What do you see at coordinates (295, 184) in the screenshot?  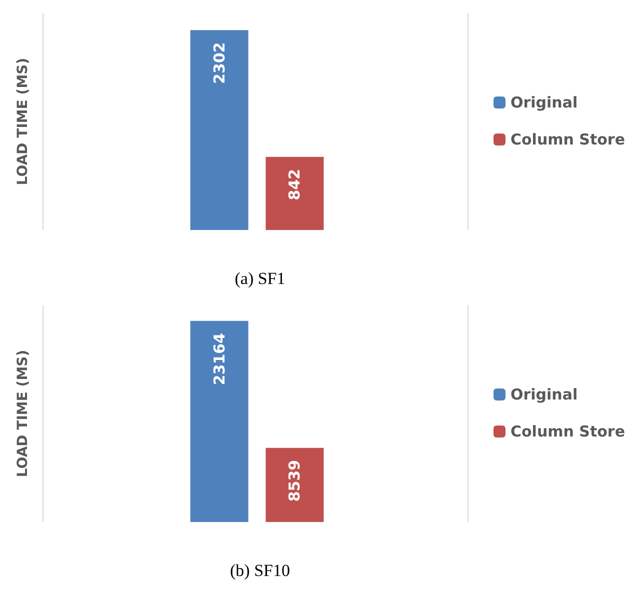 I see `data-label: 842` at bounding box center [295, 184].